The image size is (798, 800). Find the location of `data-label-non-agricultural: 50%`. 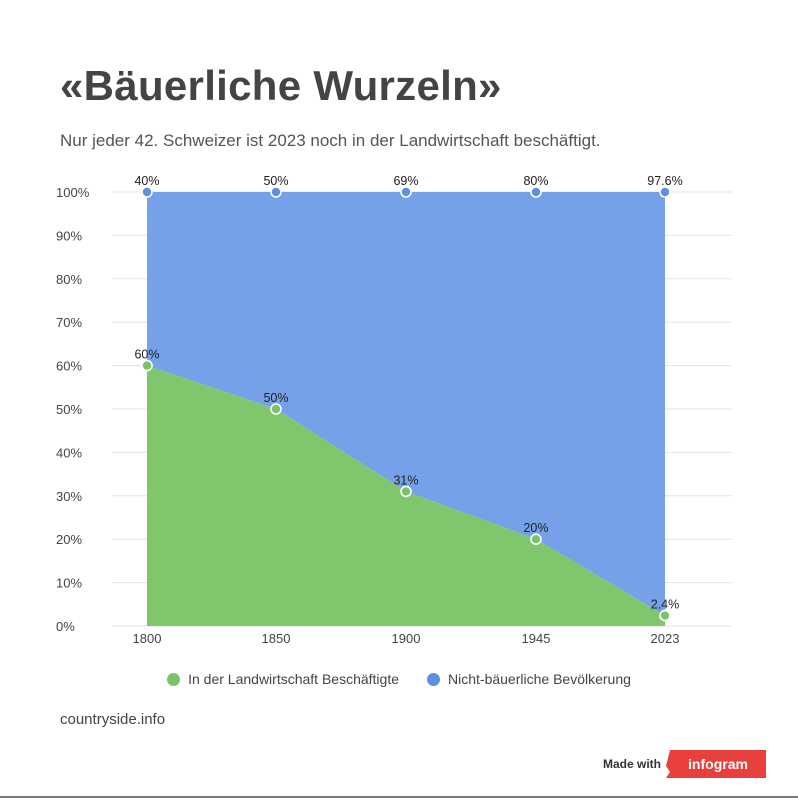

data-label-non-agricultural: 50% is located at coordinates (275, 181).